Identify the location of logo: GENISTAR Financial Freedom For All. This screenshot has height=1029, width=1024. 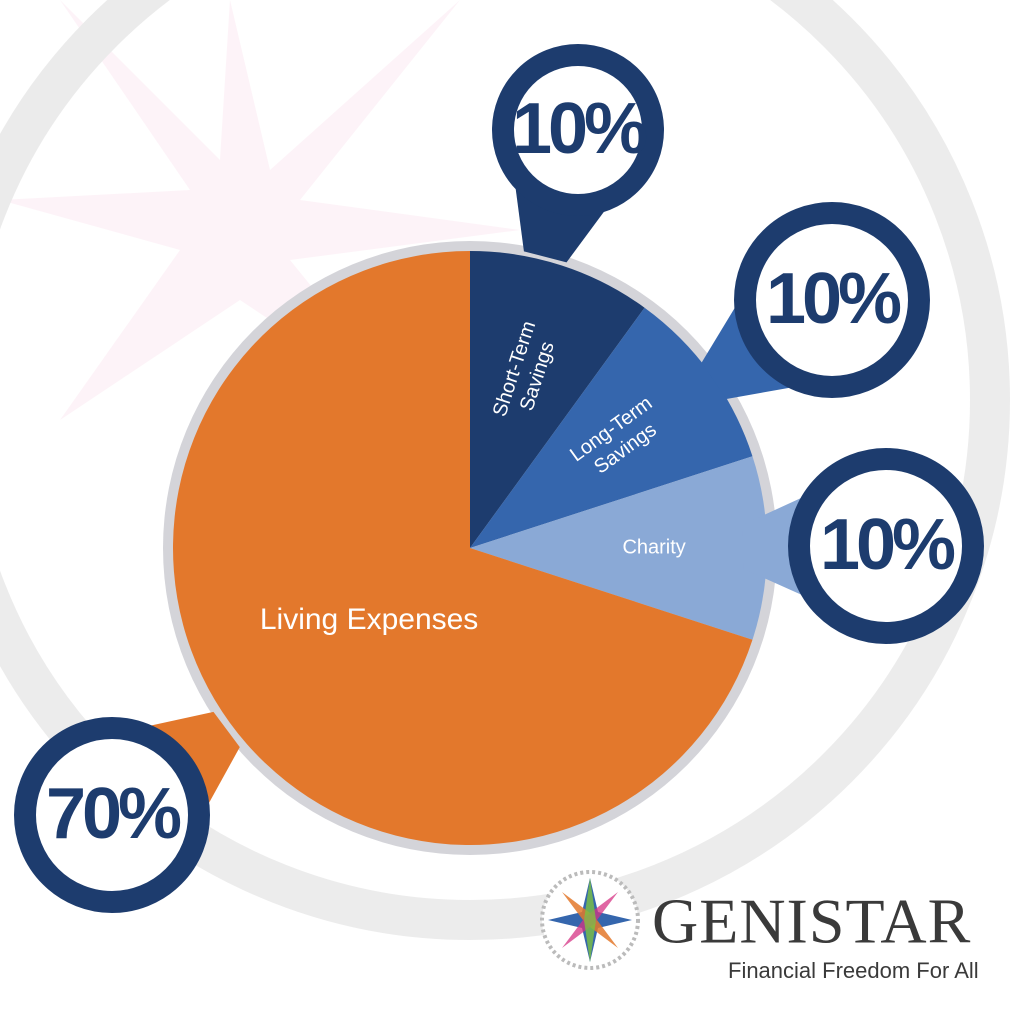
(759, 926).